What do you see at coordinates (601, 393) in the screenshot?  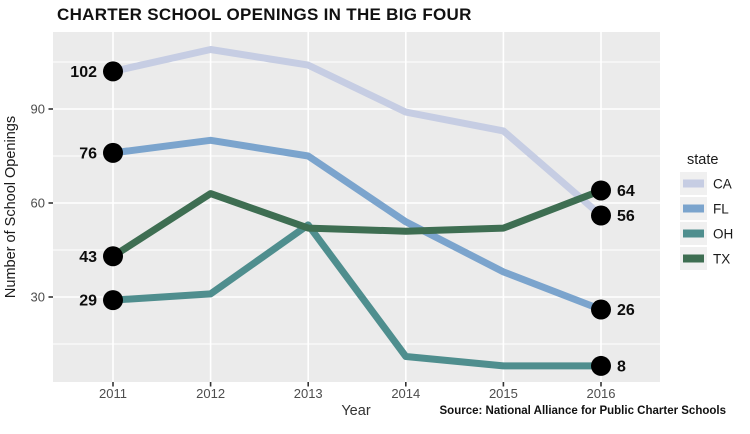 I see `x-tick-label: 2016` at bounding box center [601, 393].